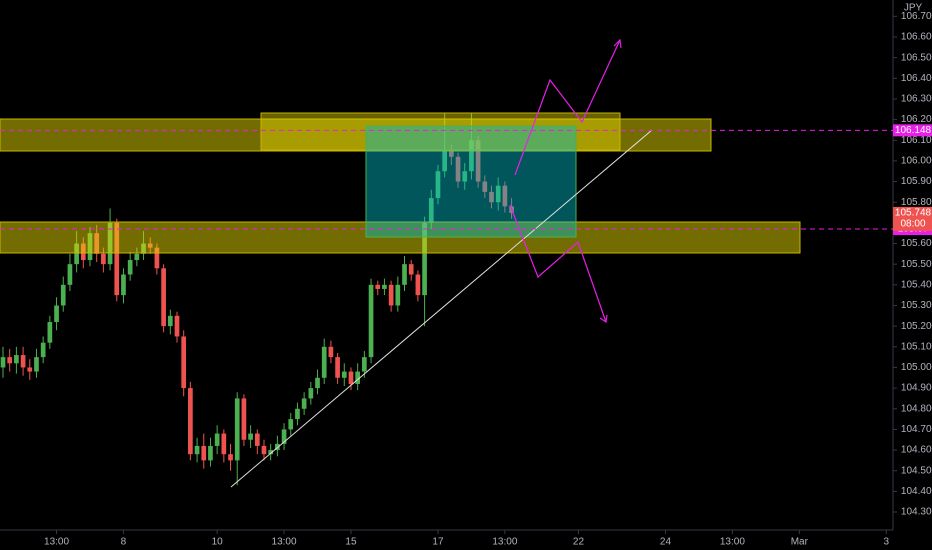 This screenshot has height=550, width=932. What do you see at coordinates (916, 140) in the screenshot?
I see `y-tick-label: 106.100` at bounding box center [916, 140].